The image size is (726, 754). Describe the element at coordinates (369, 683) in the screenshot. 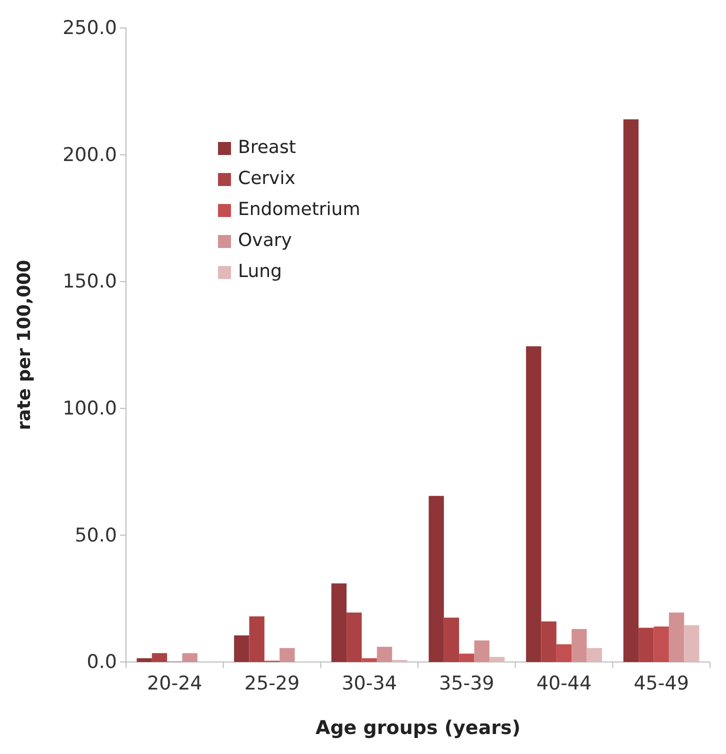

I see `x-tick-label: 30-34` at that location.